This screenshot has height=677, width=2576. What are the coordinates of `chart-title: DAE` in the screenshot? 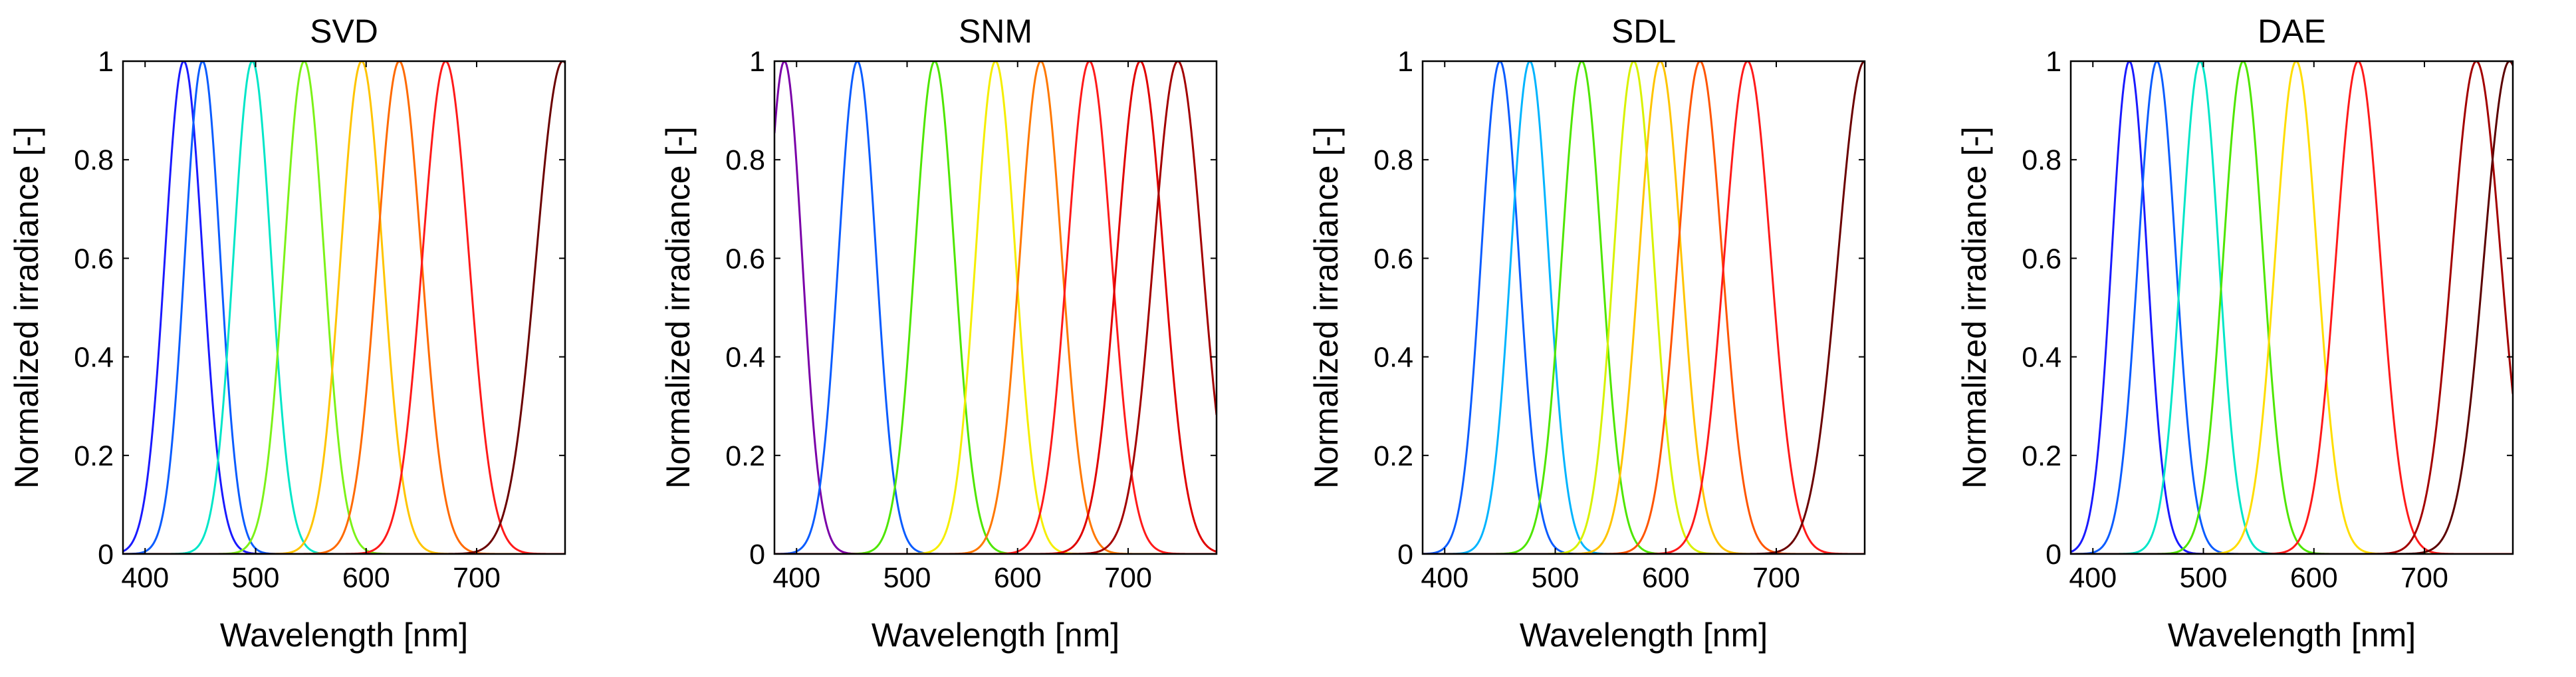 It's located at (2292, 31).